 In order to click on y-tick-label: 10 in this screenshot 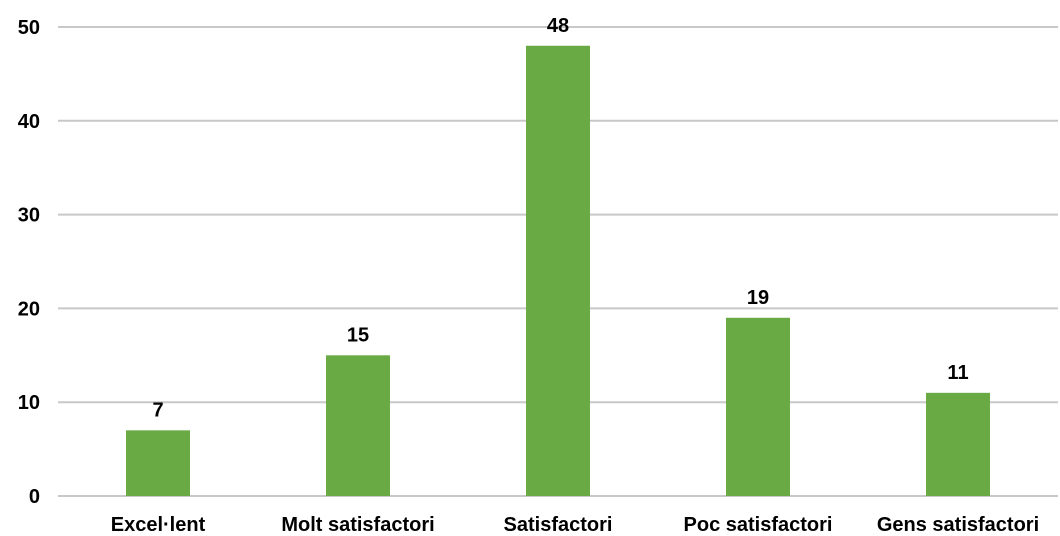, I will do `click(29, 403)`.